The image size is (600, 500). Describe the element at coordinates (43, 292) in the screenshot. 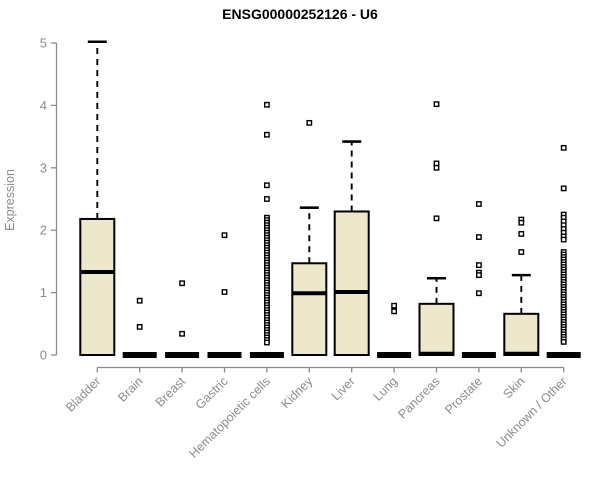

I see `y-tick-label: 1` at that location.